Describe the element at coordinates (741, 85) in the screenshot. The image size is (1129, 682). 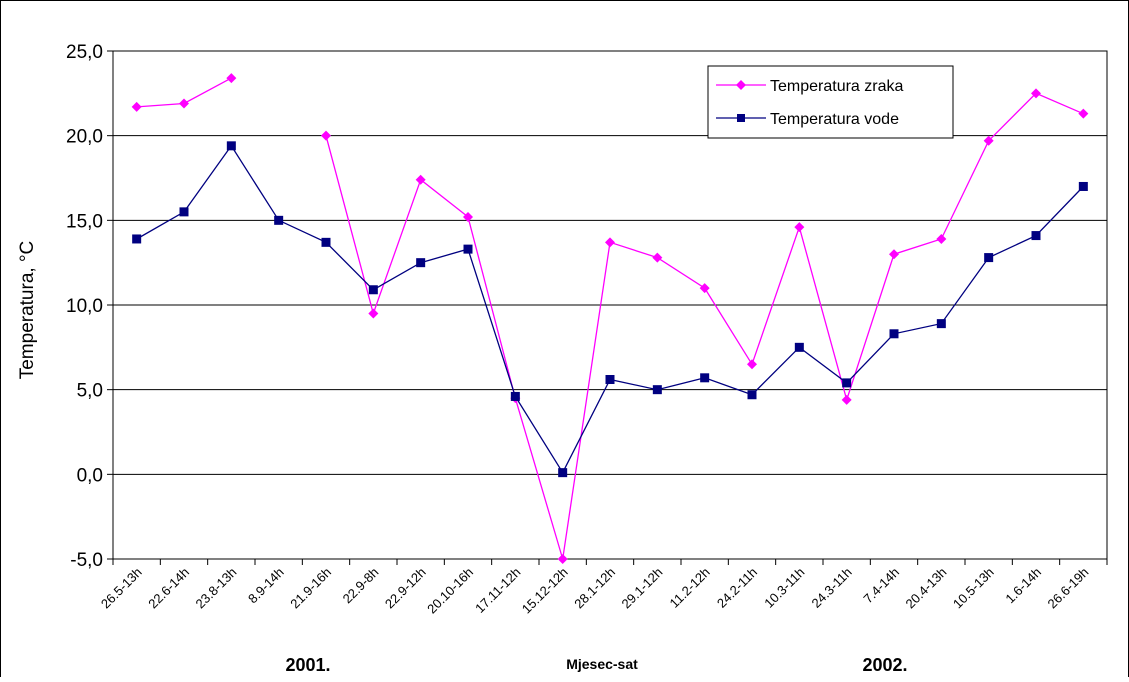
I see `legend-marker-zraka` at that location.